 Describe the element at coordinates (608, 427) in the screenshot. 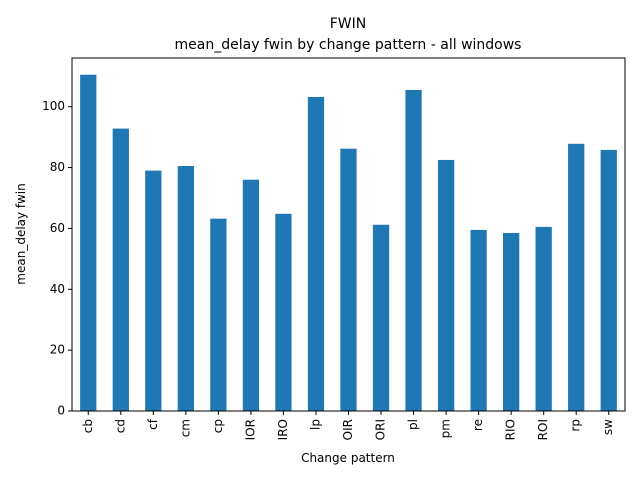

I see `x-tick-label: sw` at that location.